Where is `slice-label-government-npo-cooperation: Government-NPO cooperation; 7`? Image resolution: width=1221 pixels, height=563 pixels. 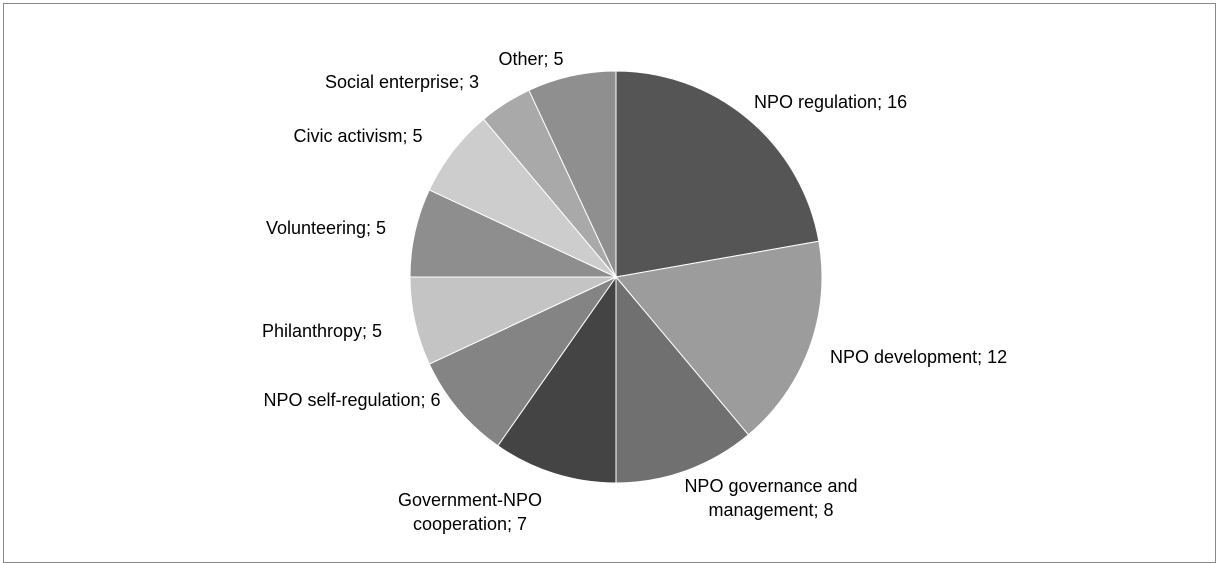 slice-label-government-npo-cooperation: Government-NPO cooperation; 7 is located at coordinates (470, 512).